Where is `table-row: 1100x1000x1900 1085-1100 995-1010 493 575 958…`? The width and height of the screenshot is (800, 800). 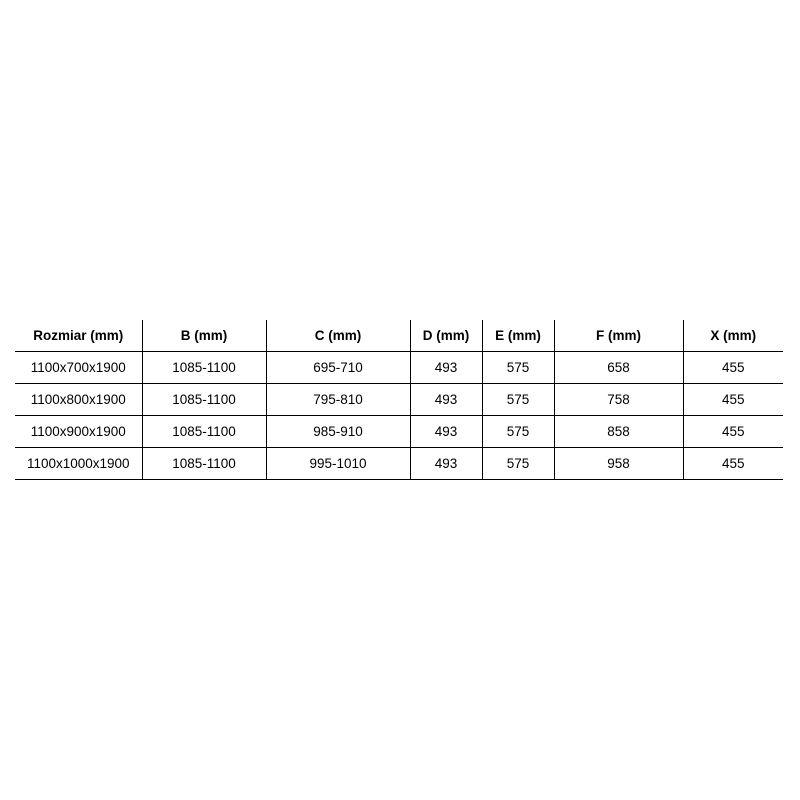
table-row: 1100x1000x1900 1085-1100 995-1010 493 575 958… is located at coordinates (399, 463).